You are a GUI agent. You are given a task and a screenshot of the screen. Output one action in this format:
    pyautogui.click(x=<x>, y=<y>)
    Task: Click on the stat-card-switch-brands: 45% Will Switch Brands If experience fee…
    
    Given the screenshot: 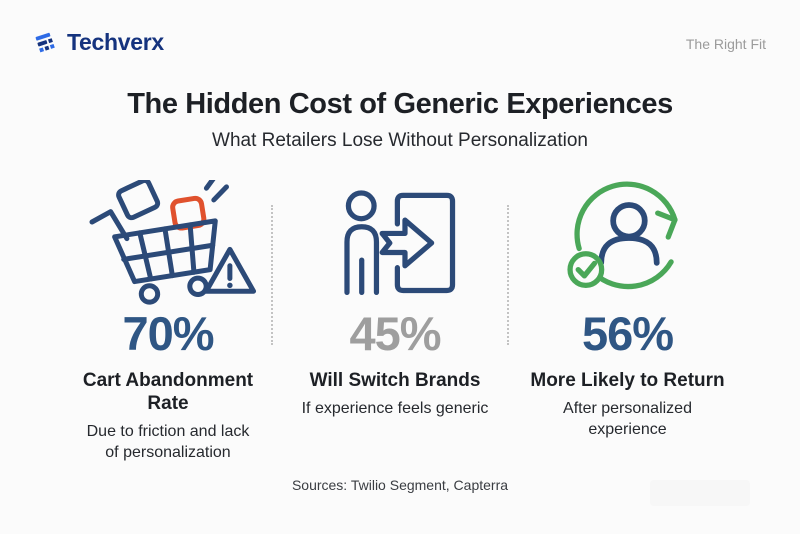 What is the action you would take?
    pyautogui.click(x=395, y=293)
    